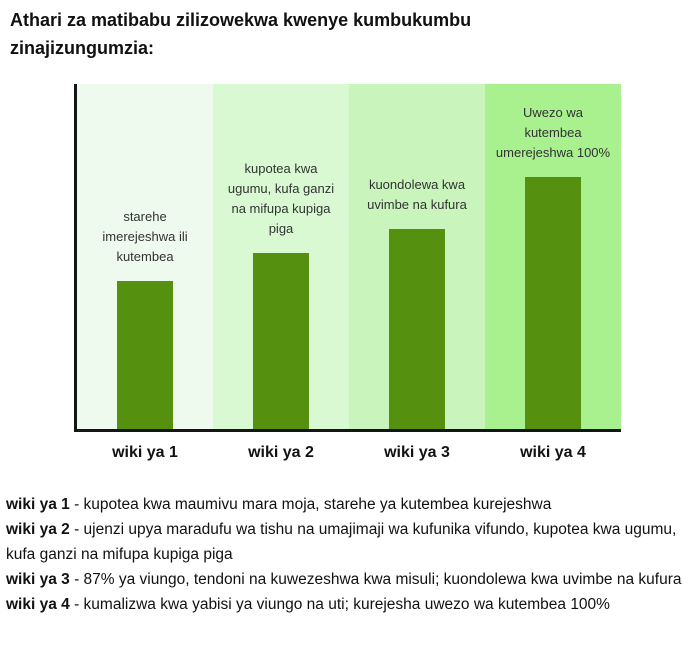 The width and height of the screenshot is (700, 650). What do you see at coordinates (38, 529) in the screenshot?
I see `description-week2-label: wiki ya 2` at bounding box center [38, 529].